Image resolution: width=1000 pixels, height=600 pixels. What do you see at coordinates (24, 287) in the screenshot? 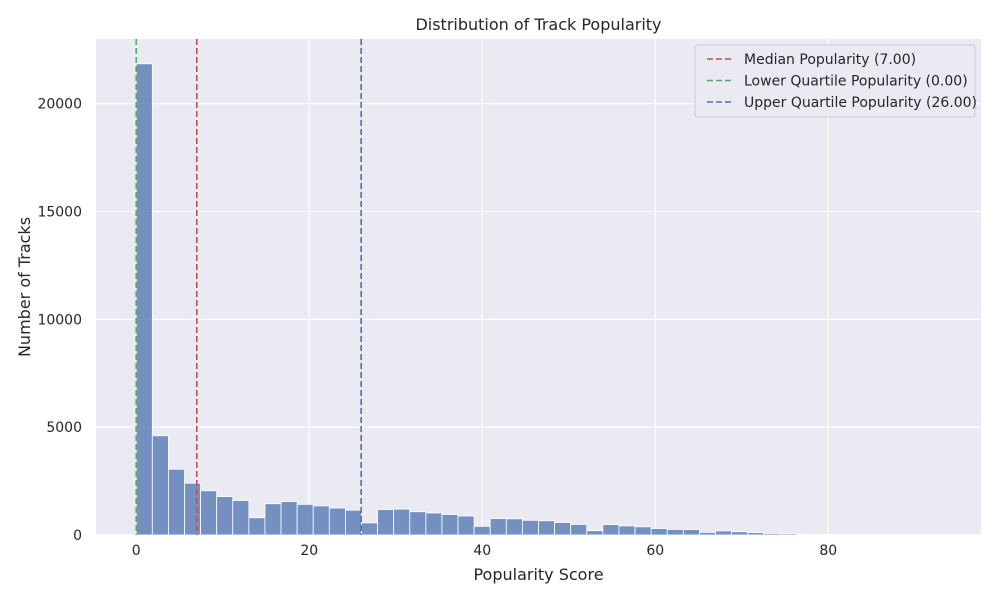
I see `y-axis-label: Number of Tracks` at bounding box center [24, 287].